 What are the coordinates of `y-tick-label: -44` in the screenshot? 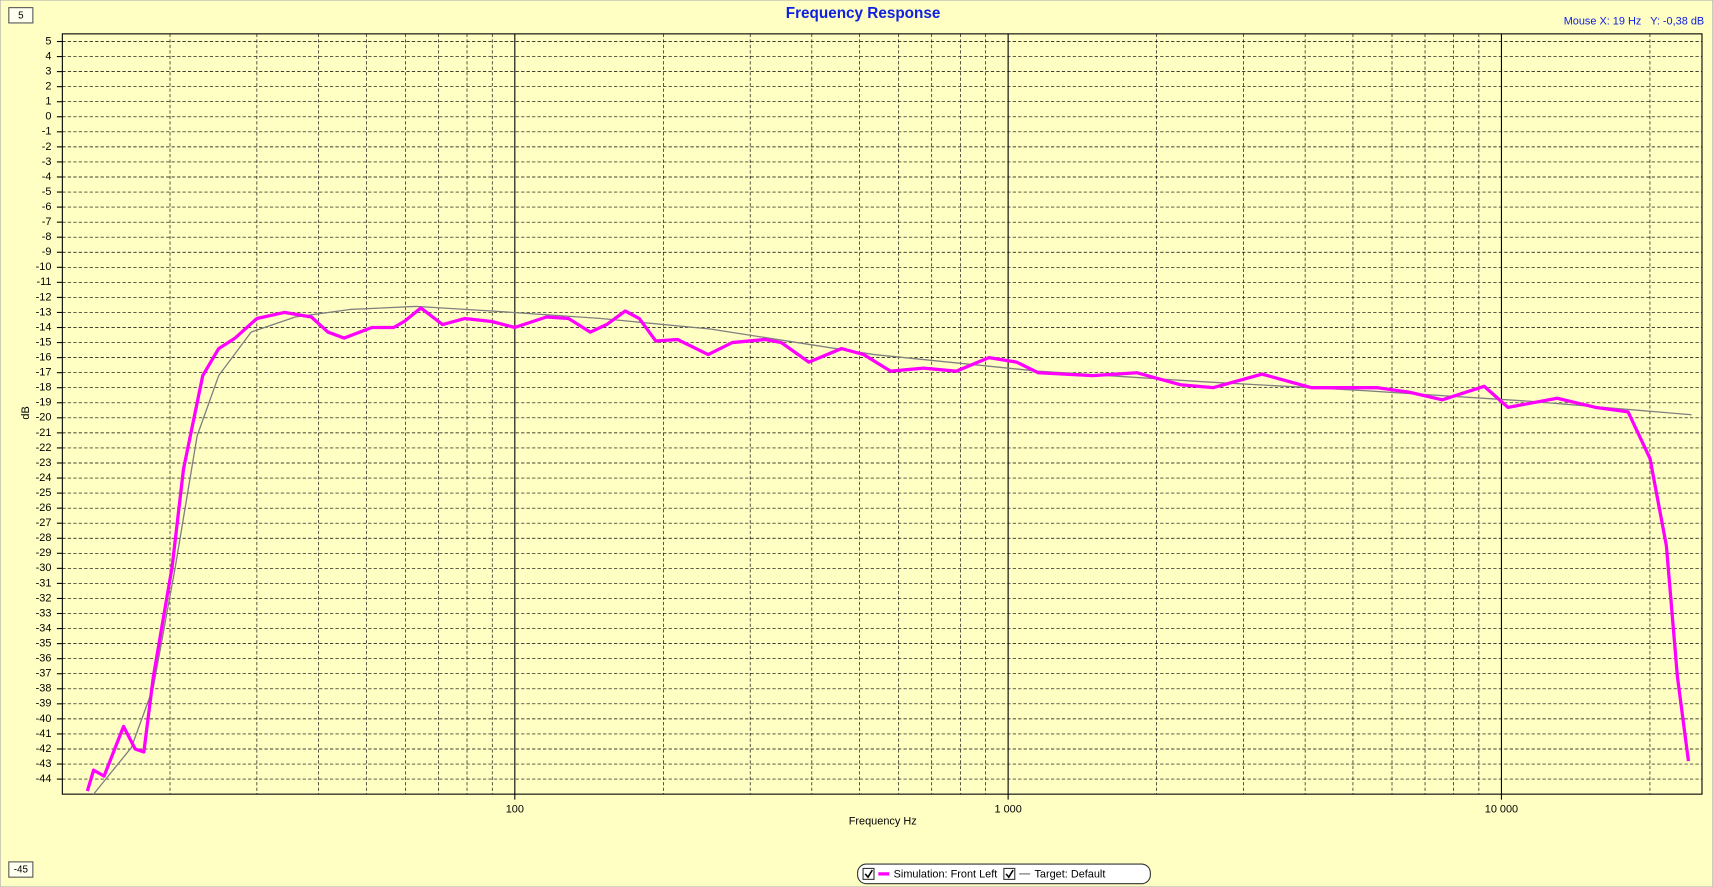 It's located at (44, 779).